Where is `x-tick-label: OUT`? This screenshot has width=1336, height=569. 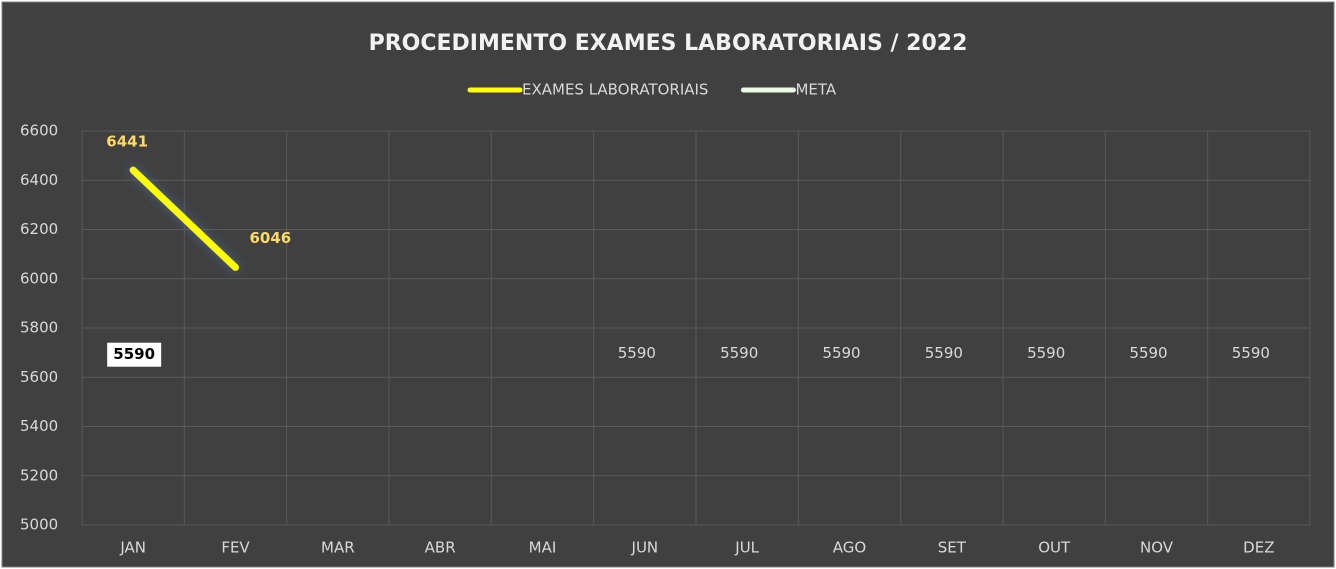 x-tick-label: OUT is located at coordinates (1054, 548).